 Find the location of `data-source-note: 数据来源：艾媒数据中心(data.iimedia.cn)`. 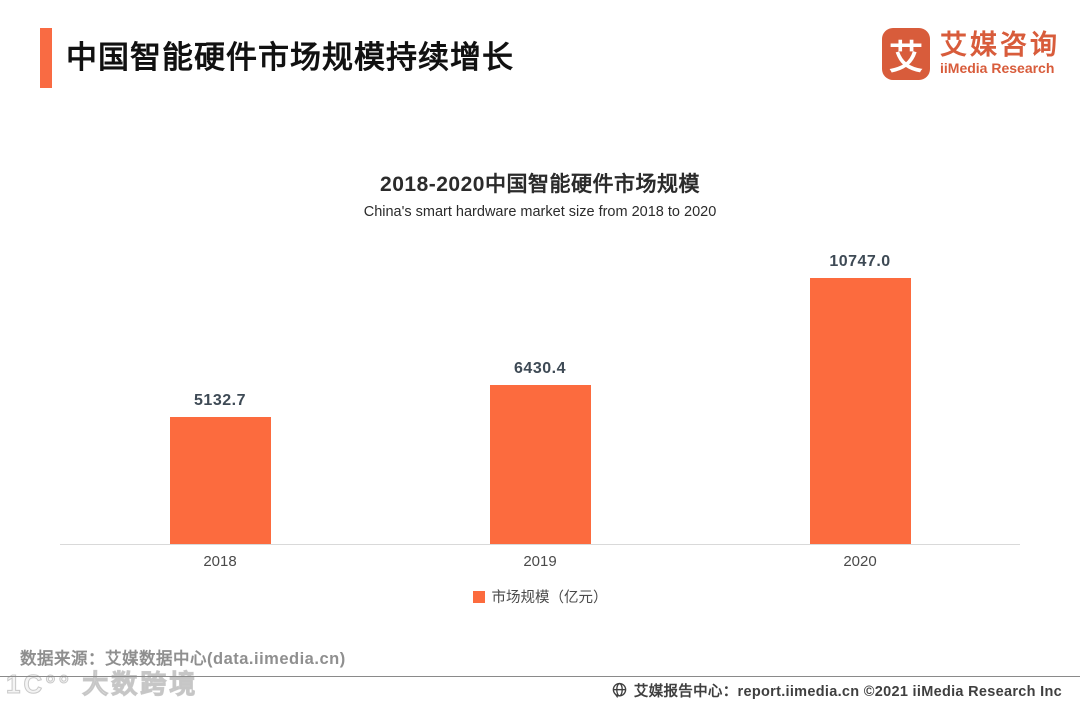

data-source-note: 数据来源：艾媒数据中心(data.iimedia.cn) is located at coordinates (183, 659).